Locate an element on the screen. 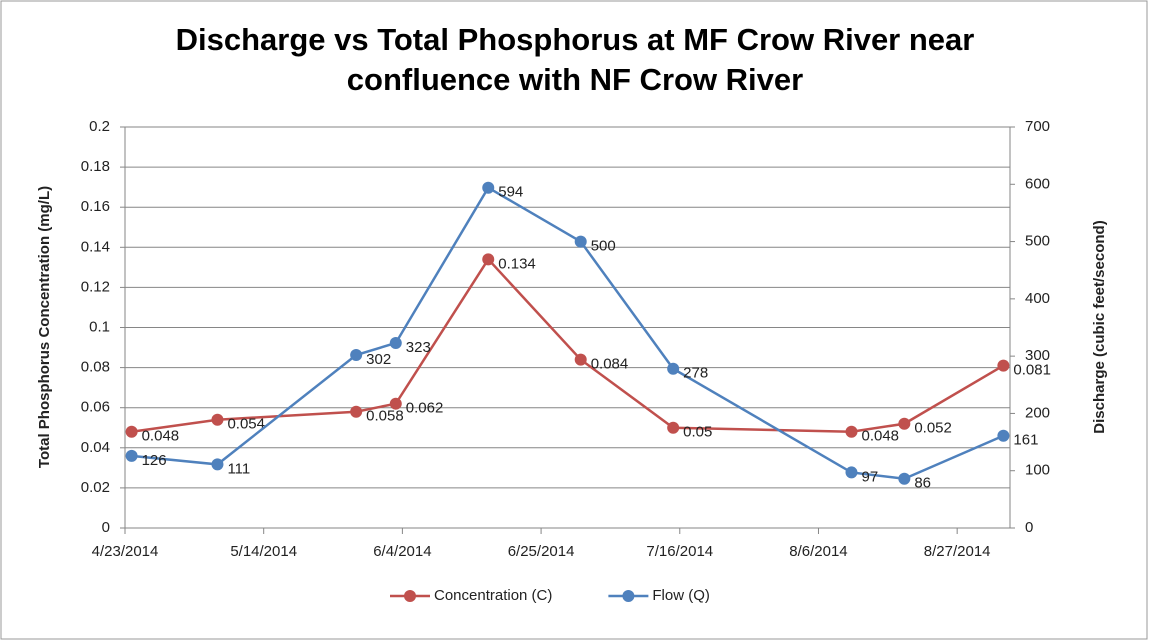 The width and height of the screenshot is (1149, 641). data-label: 0.062 is located at coordinates (425, 408).